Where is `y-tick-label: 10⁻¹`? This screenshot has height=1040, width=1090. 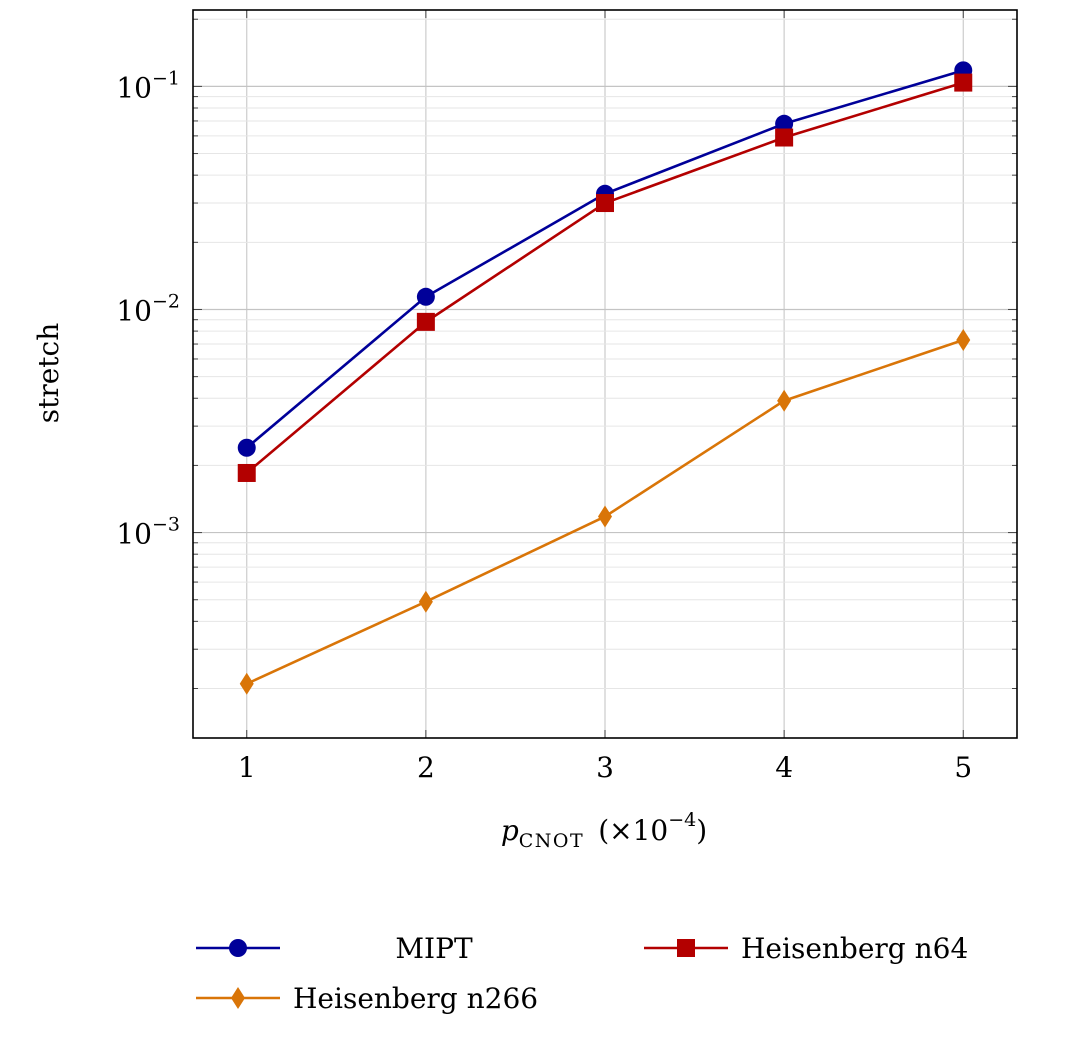
y-tick-label: 10⁻¹ is located at coordinates (148, 85).